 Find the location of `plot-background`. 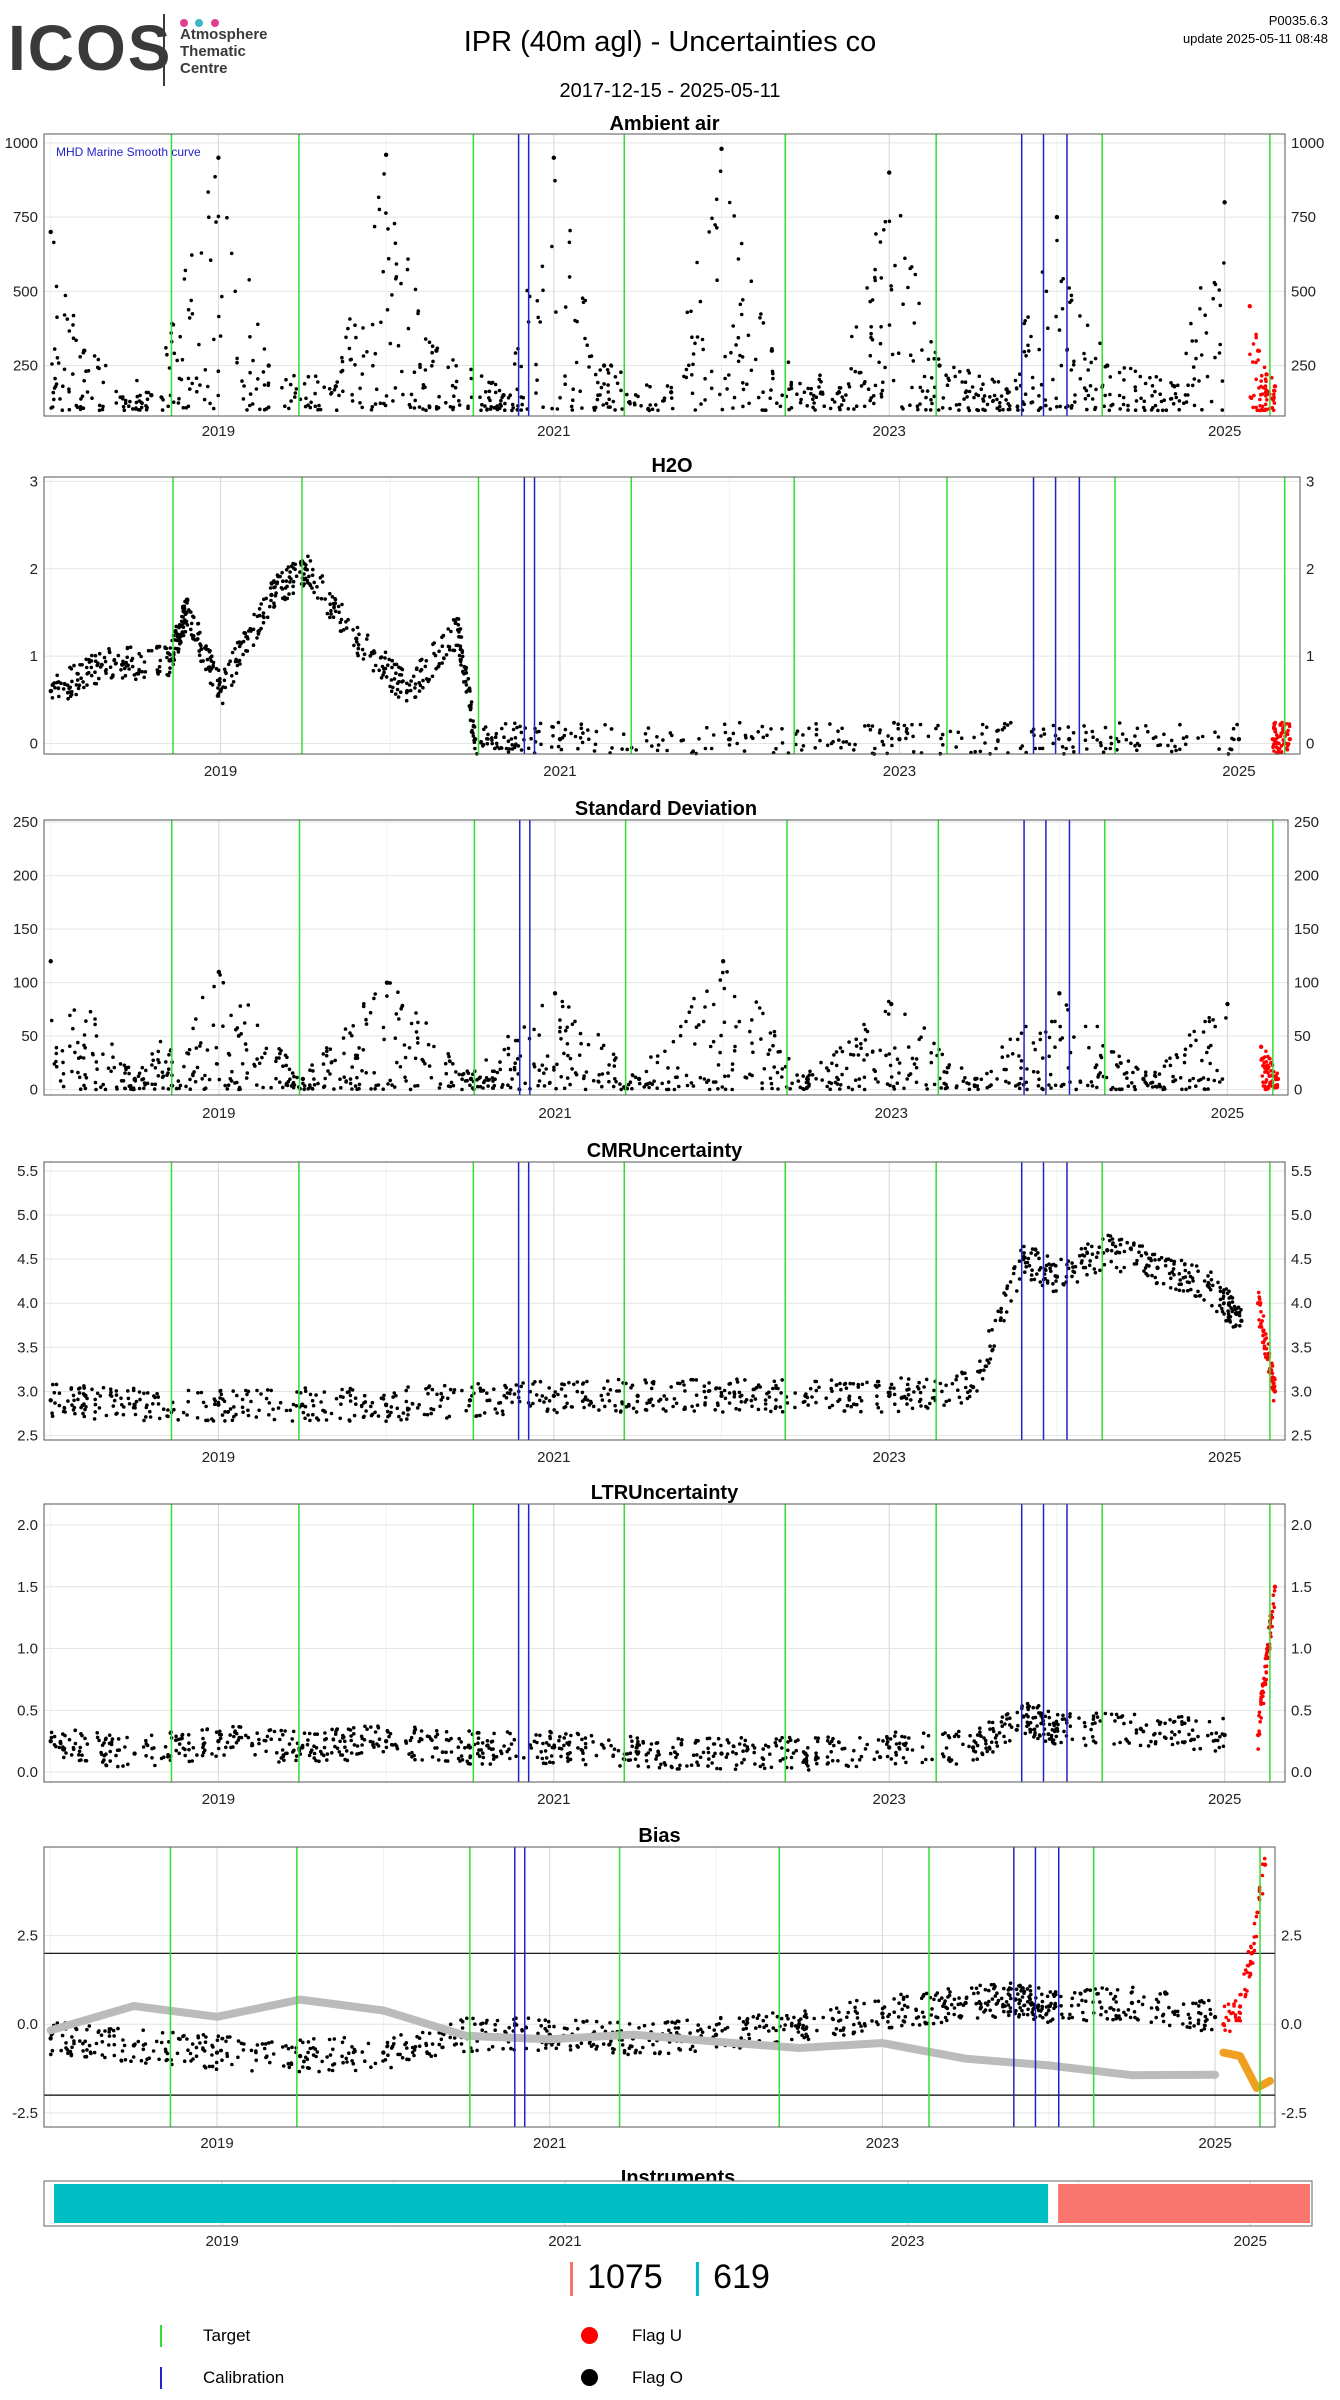

plot-background is located at coordinates (664, 1643).